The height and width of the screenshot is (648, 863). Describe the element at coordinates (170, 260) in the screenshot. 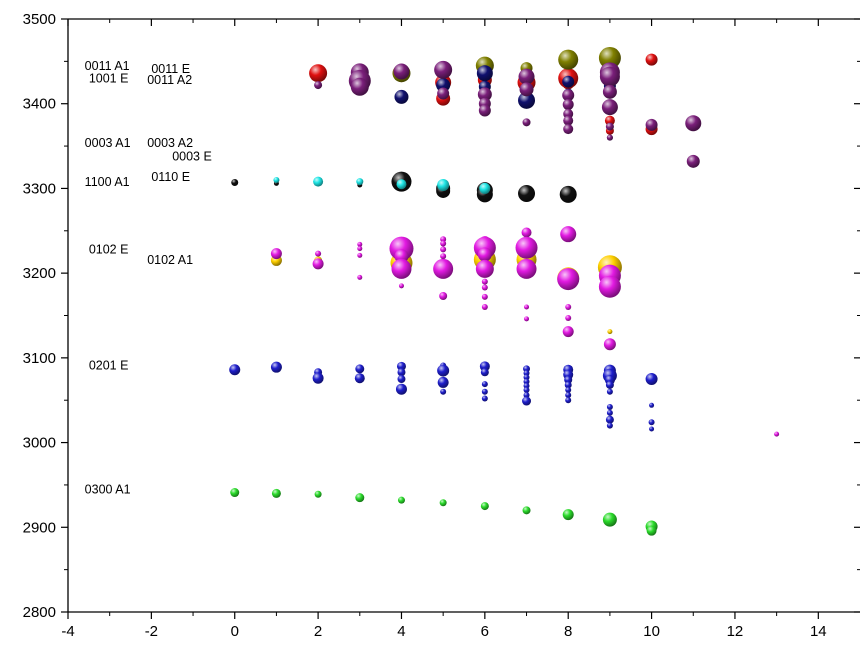

I see `annotation-label: 0102 A1` at that location.